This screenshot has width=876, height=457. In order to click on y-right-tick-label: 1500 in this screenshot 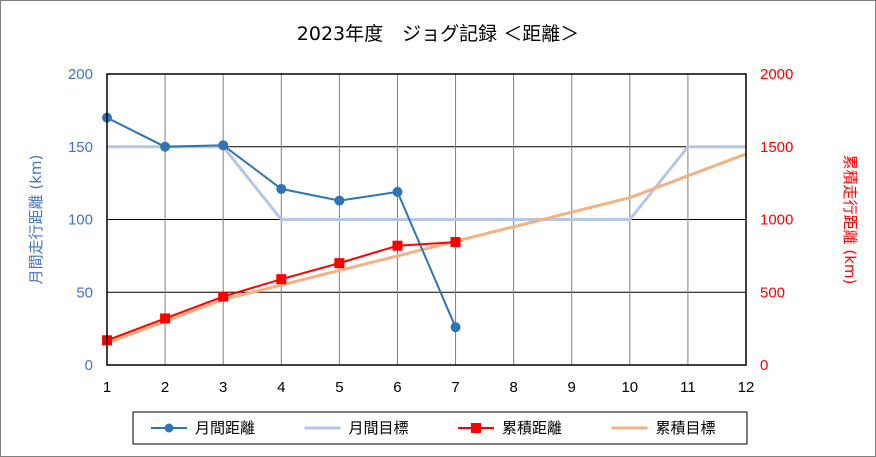, I will do `click(776, 147)`.